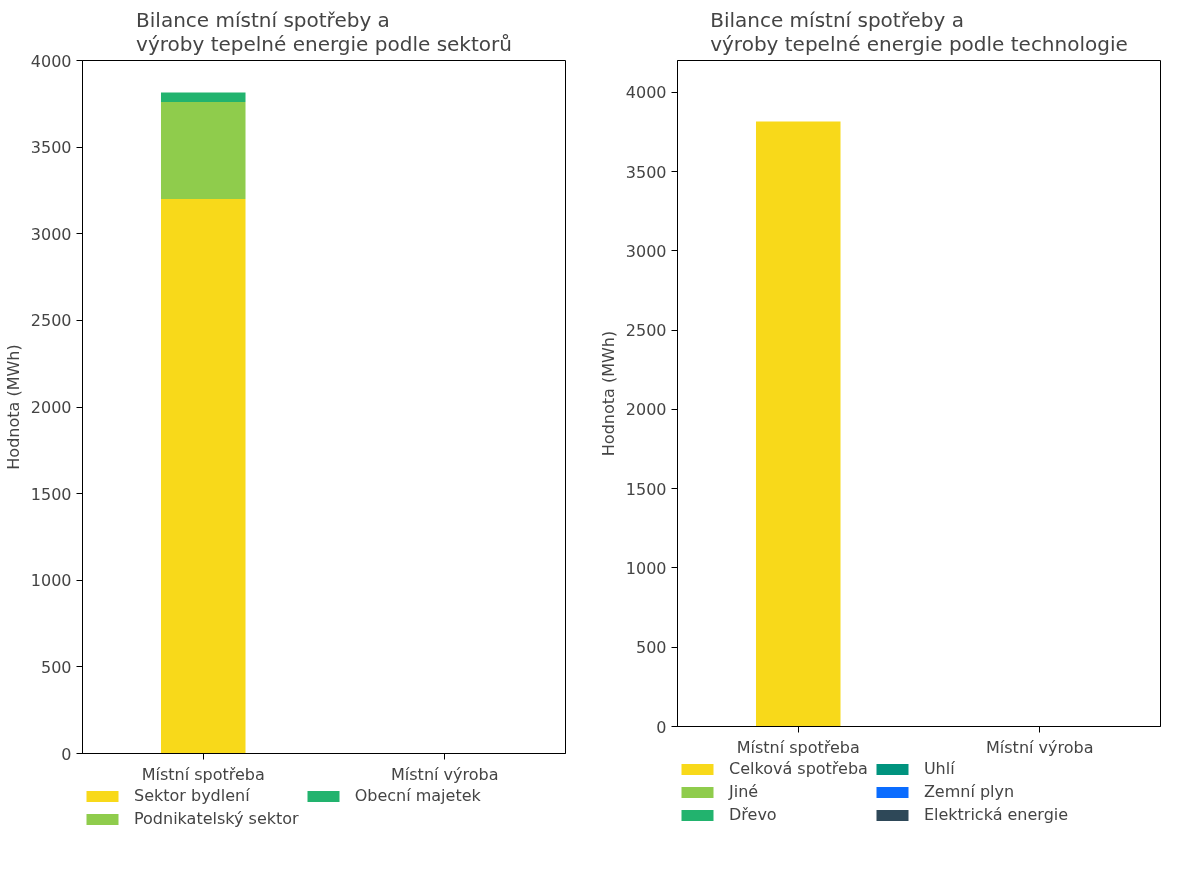  I want to click on legend-label: Uhlí, so click(939, 768).